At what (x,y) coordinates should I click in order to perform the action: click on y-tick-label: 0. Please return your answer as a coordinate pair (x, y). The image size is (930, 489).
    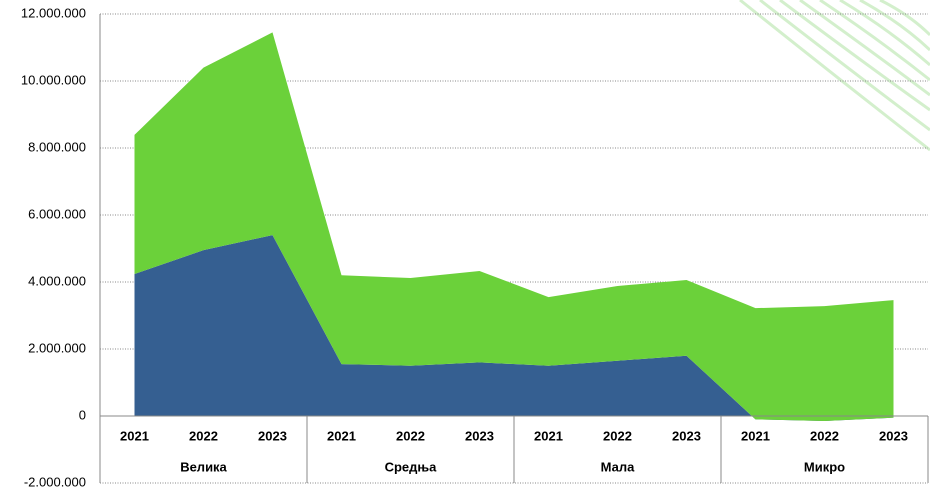
    Looking at the image, I should click on (82, 414).